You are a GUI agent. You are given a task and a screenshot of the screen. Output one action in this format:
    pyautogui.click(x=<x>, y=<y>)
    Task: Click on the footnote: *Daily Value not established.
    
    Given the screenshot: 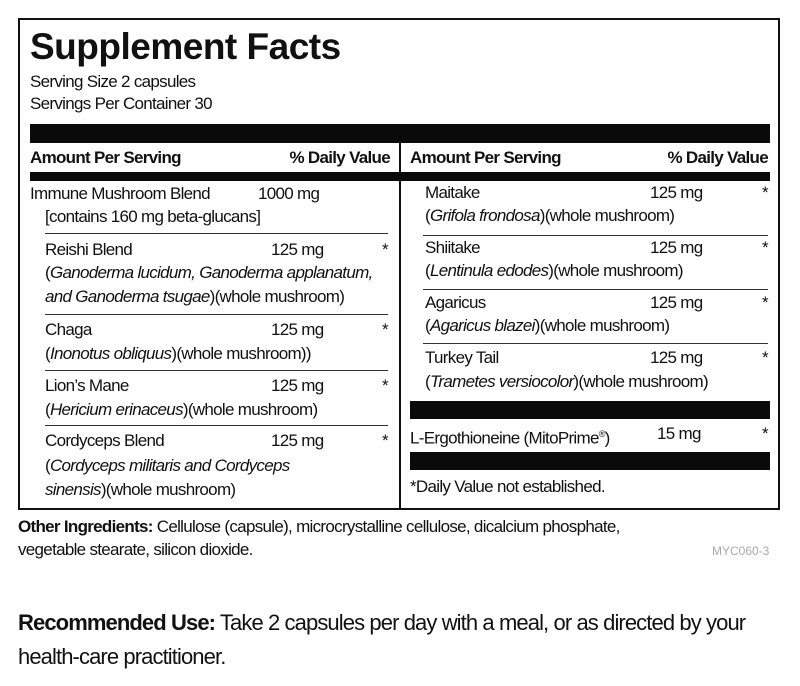 What is the action you would take?
    pyautogui.click(x=508, y=486)
    